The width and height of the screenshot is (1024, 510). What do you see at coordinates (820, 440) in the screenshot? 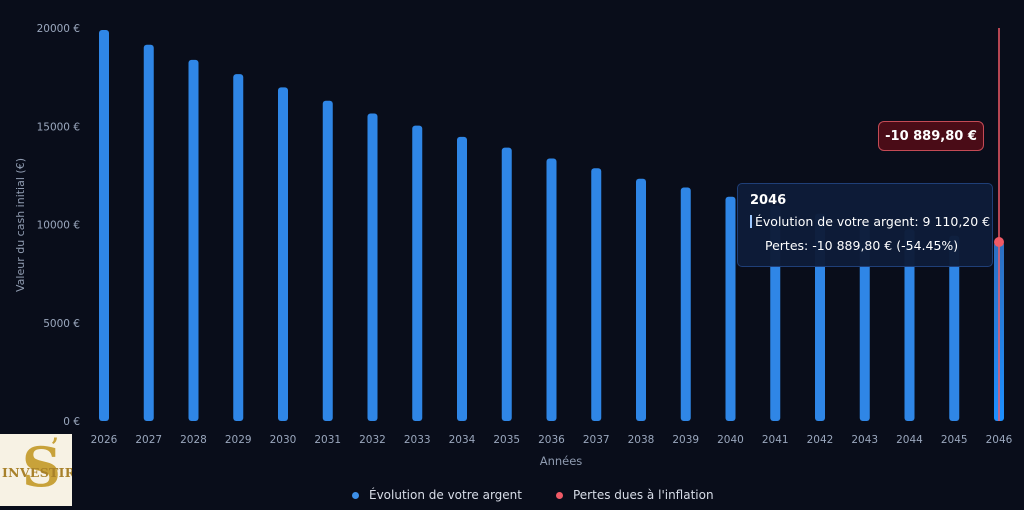
I see `x-tick-label: 2042` at bounding box center [820, 440].